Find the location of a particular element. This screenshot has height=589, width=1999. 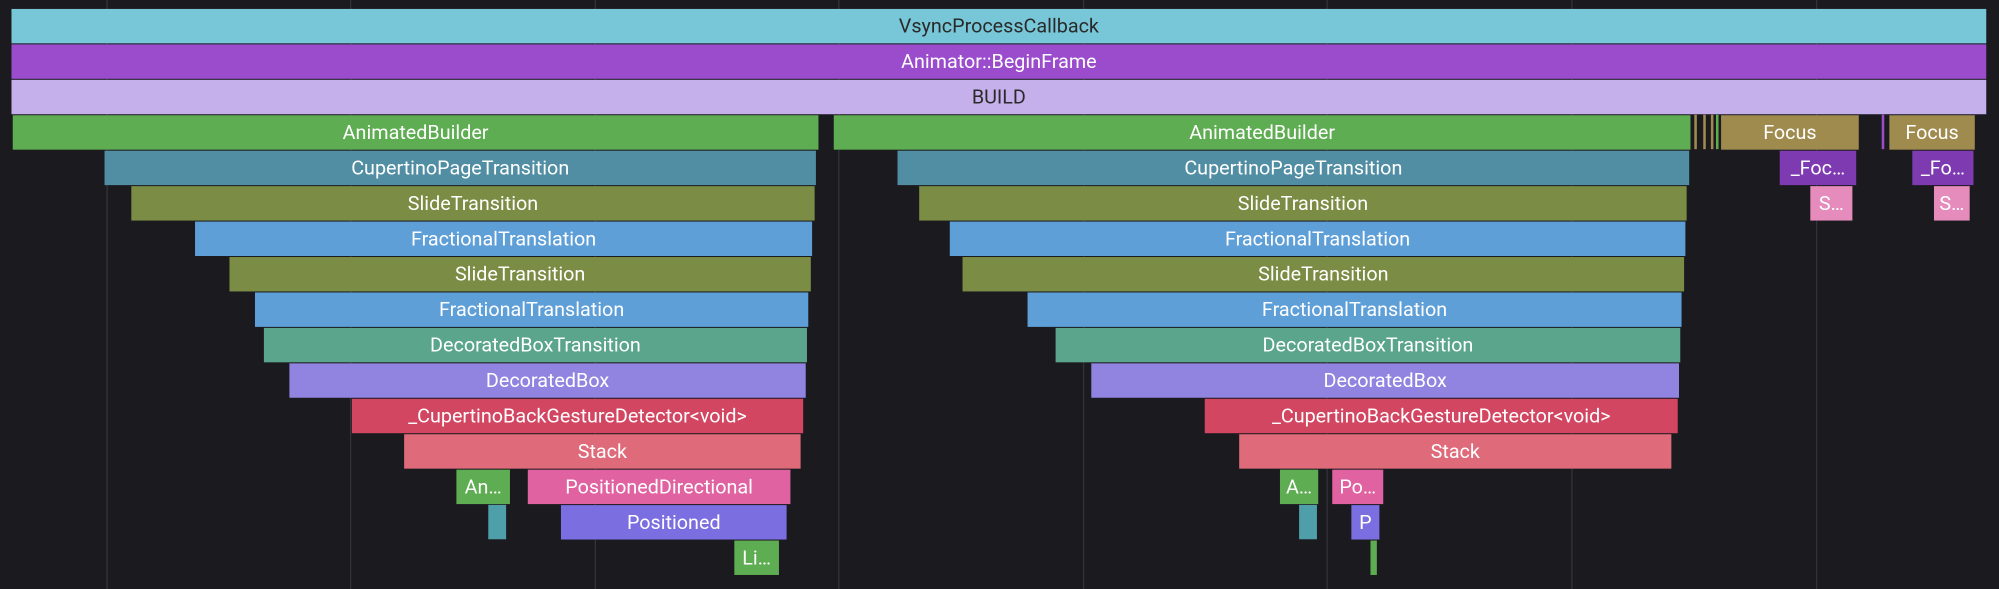

frame-label: _CupertinoBackGestureDetector<void> is located at coordinates (1441, 415).